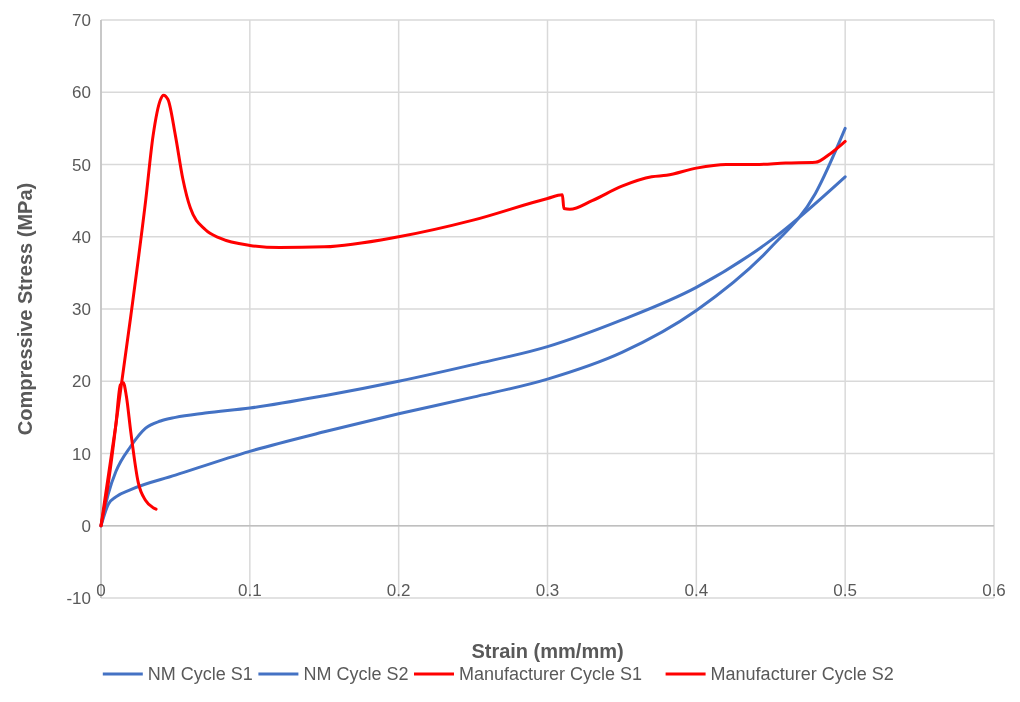 This screenshot has height=702, width=1020. I want to click on x-tick-label: 0.6, so click(994, 590).